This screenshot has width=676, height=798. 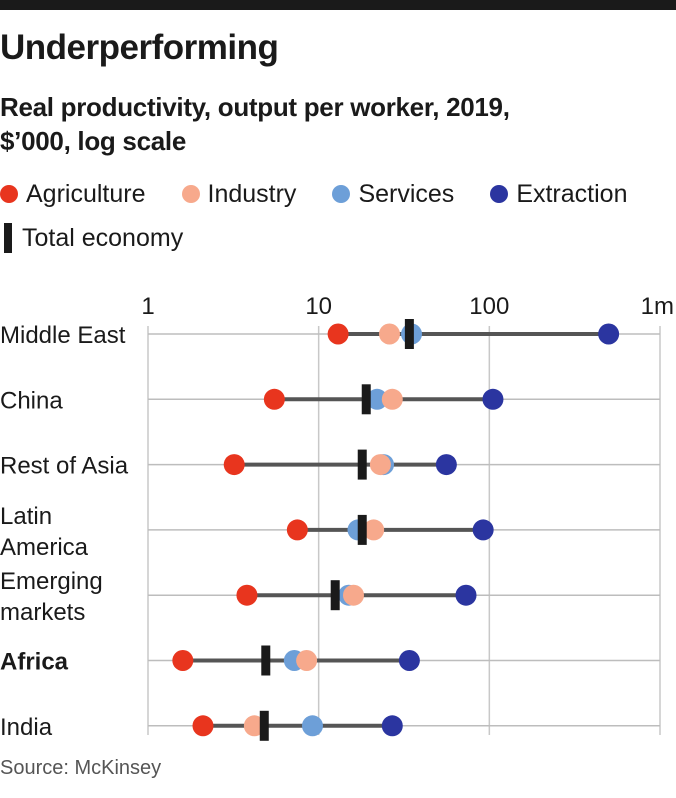 I want to click on source-note: Source: McKinsey, so click(x=81, y=768).